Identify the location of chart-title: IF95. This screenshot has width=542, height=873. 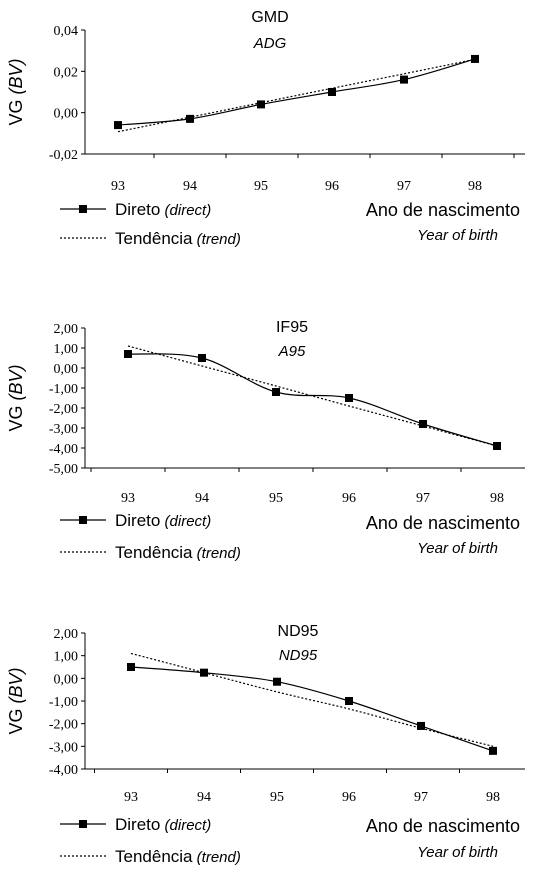
(292, 327).